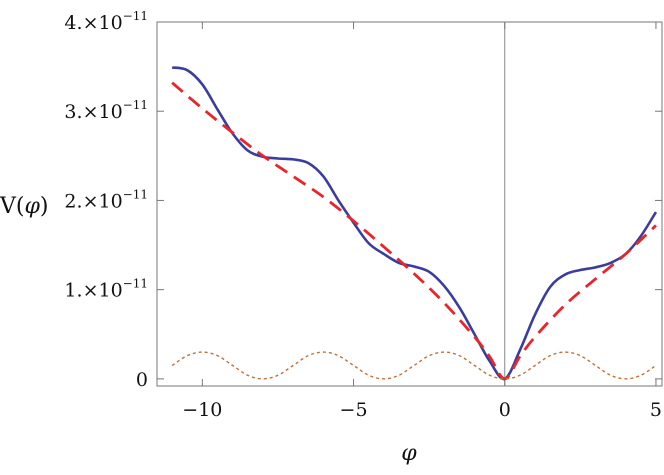  I want to click on x-tick-label: 5, so click(656, 410).